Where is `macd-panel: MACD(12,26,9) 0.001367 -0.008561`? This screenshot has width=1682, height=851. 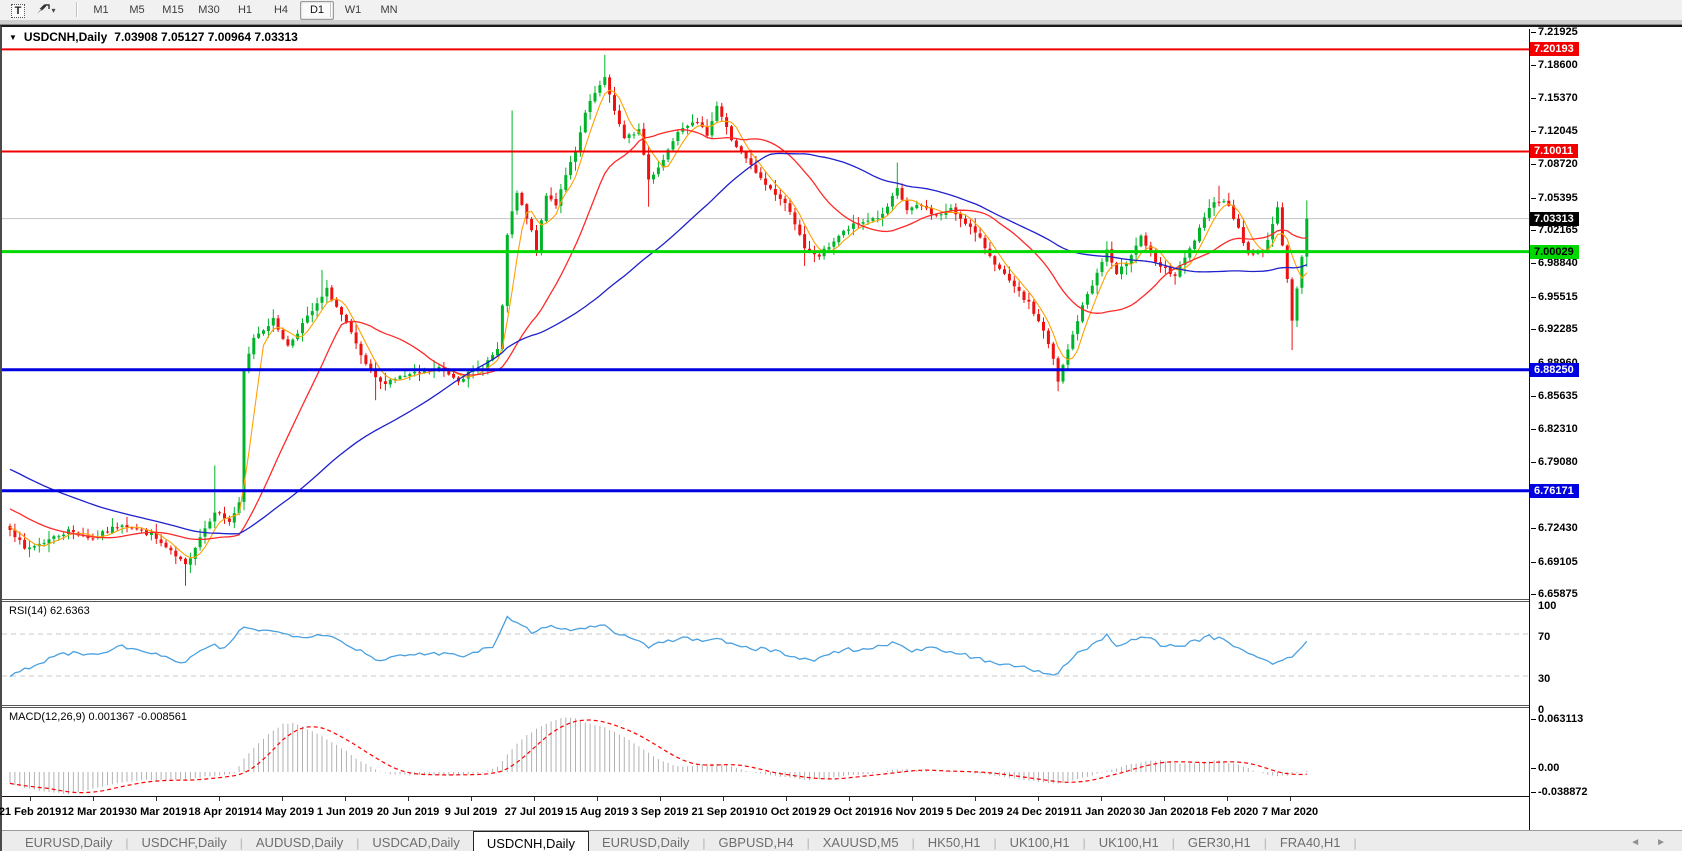
macd-panel: MACD(12,26,9) 0.001367 -0.008561 is located at coordinates (765, 750).